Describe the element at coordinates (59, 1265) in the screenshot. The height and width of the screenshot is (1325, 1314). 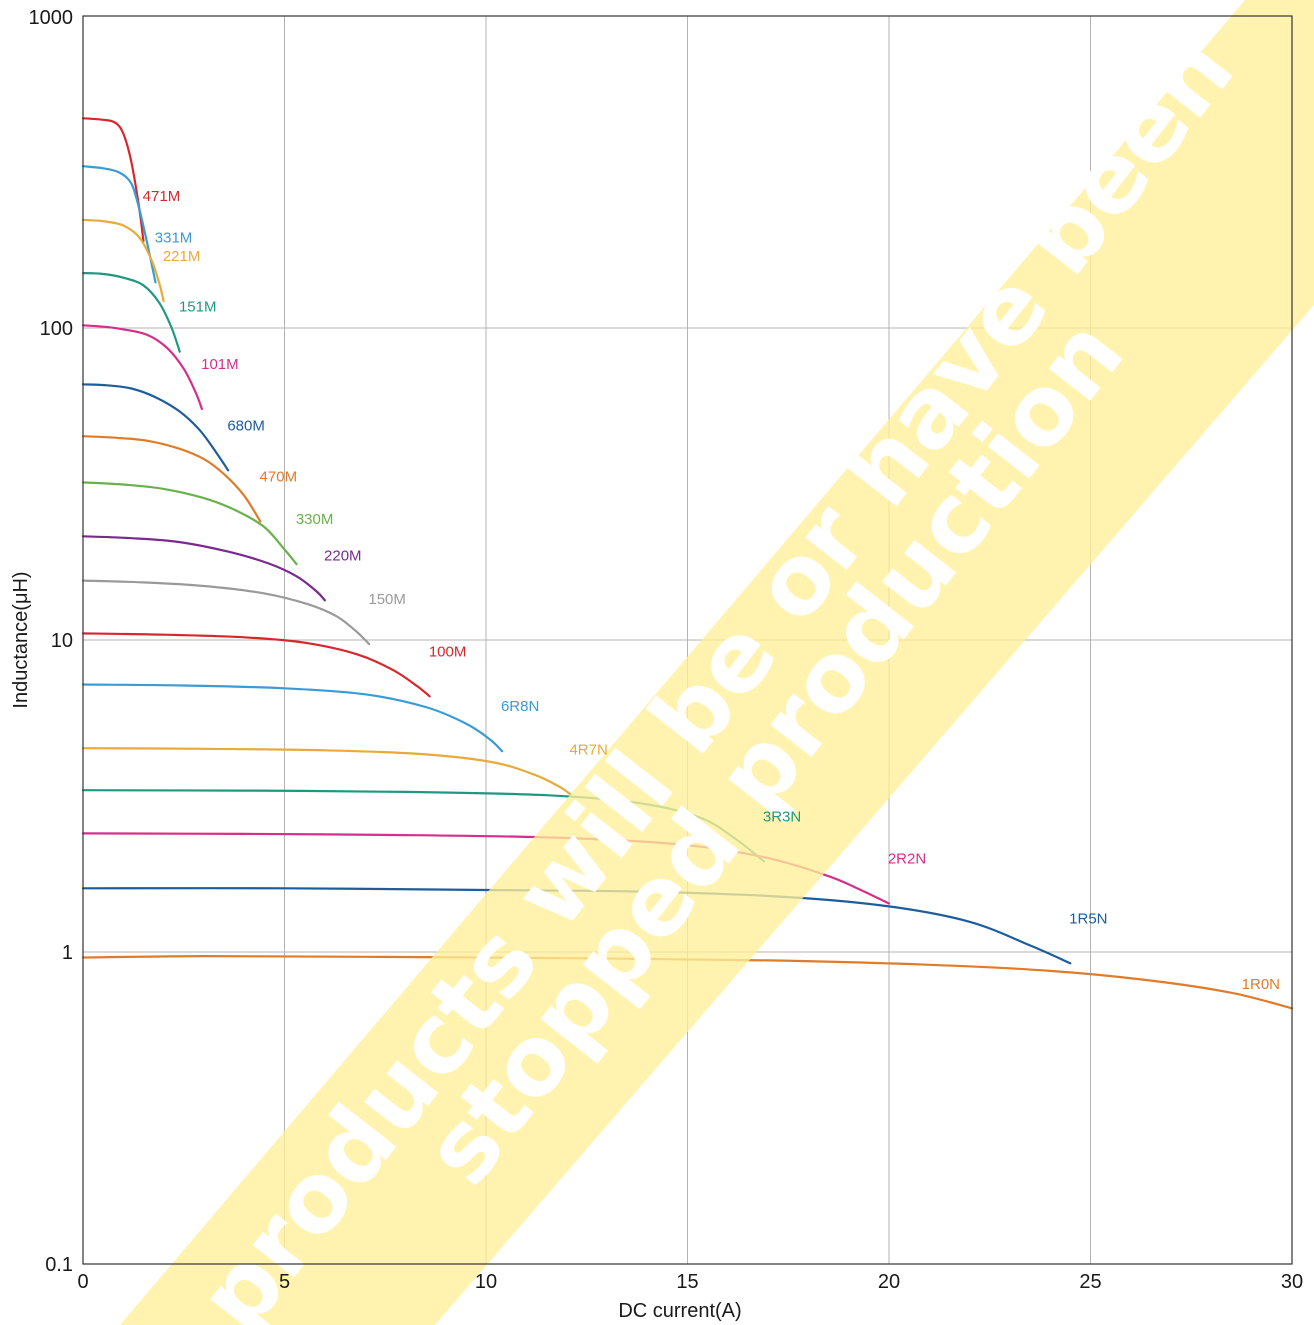
I see `y-tick-label-0: 0.1` at that location.